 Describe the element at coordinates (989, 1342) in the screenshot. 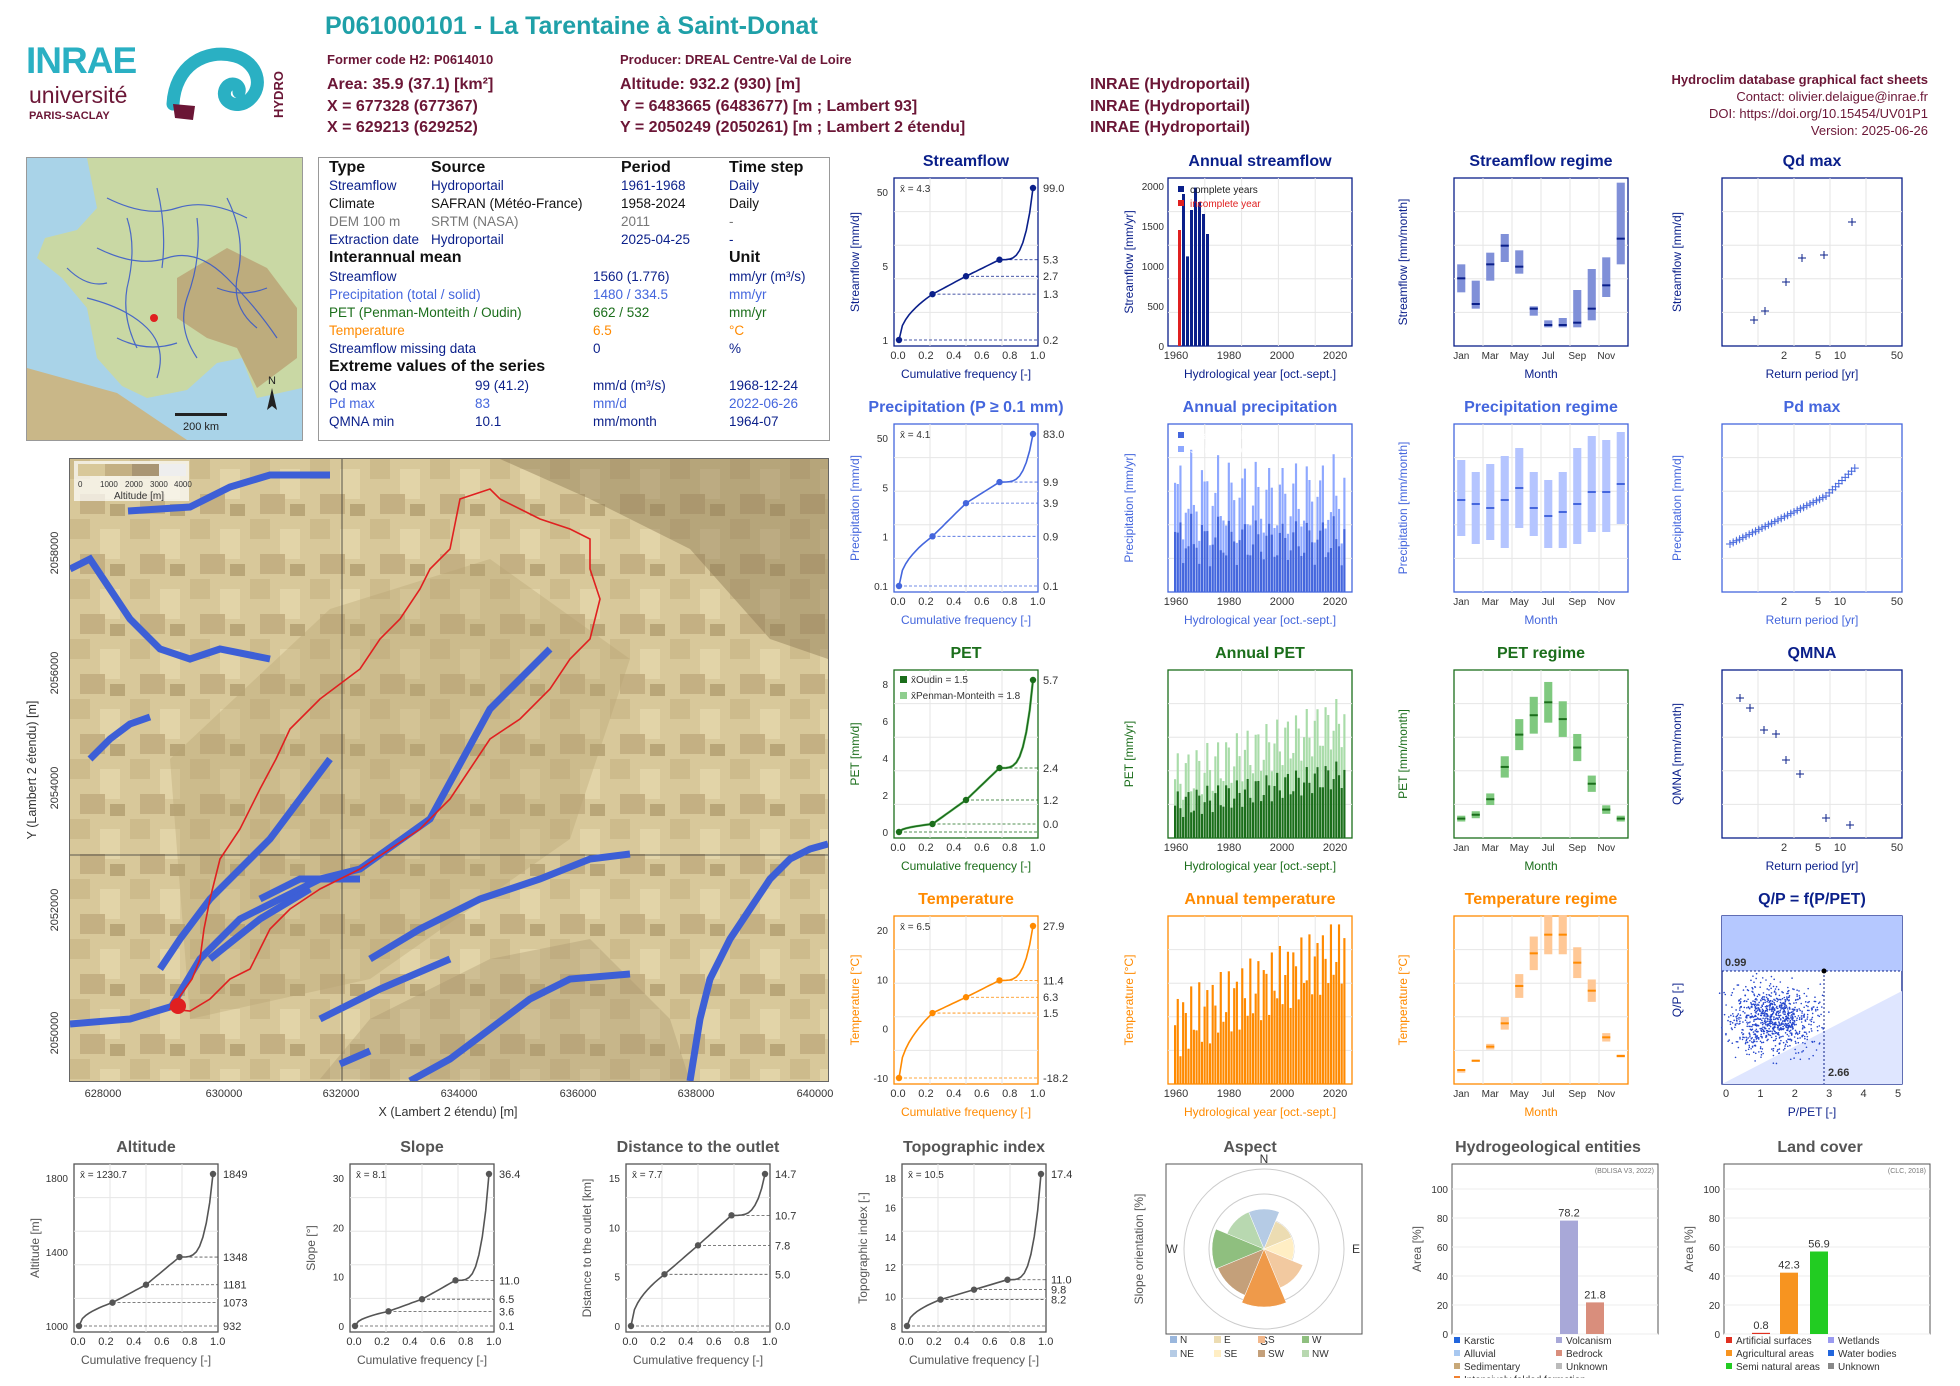

I see `x-tick-label: 0.6` at that location.